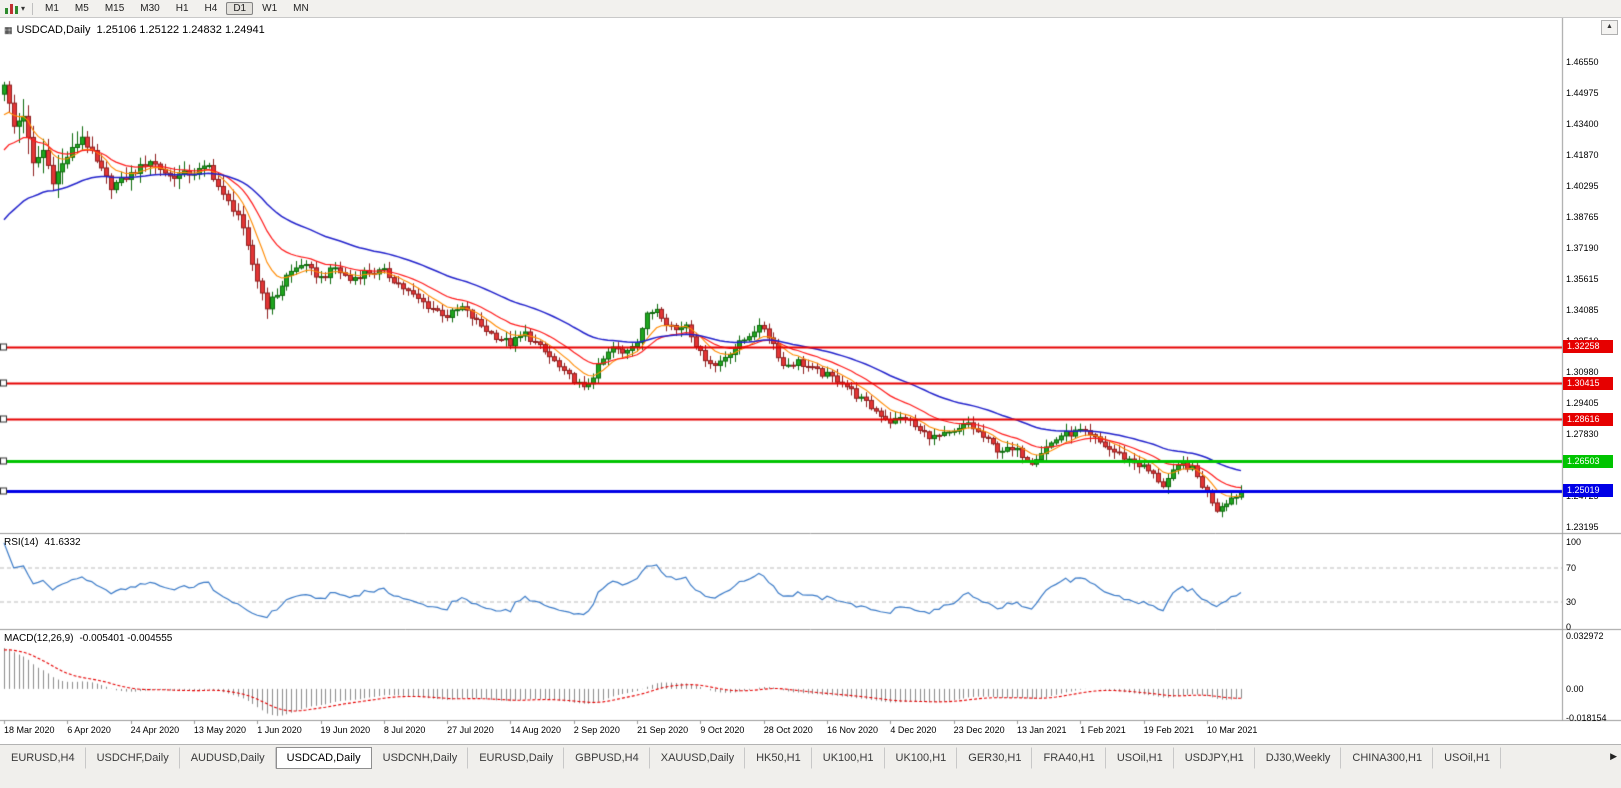 The height and width of the screenshot is (788, 1621). I want to click on chart-ohlc-values: 1.25106 1.25122 1.24832 1.24941, so click(180, 30).